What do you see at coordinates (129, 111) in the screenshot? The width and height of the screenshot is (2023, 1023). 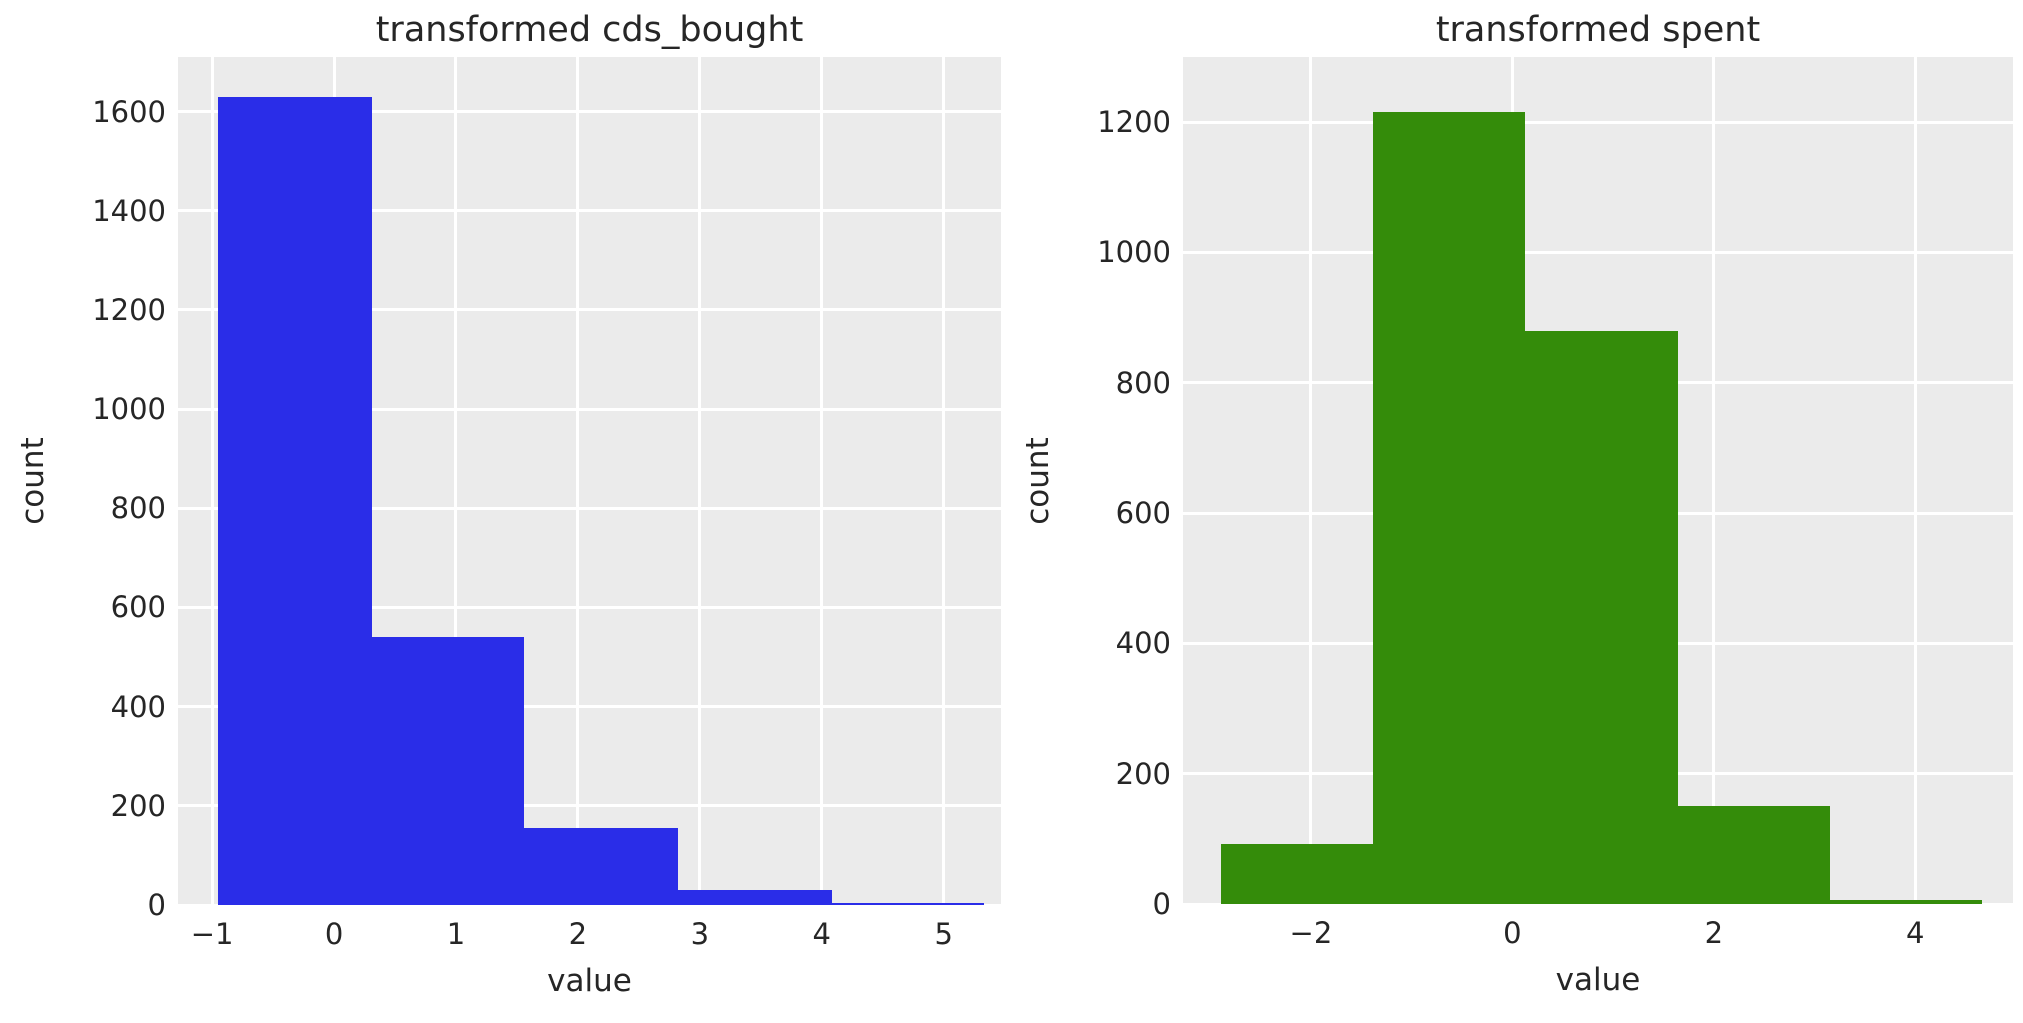 I see `y-tick-label: 1600` at bounding box center [129, 111].